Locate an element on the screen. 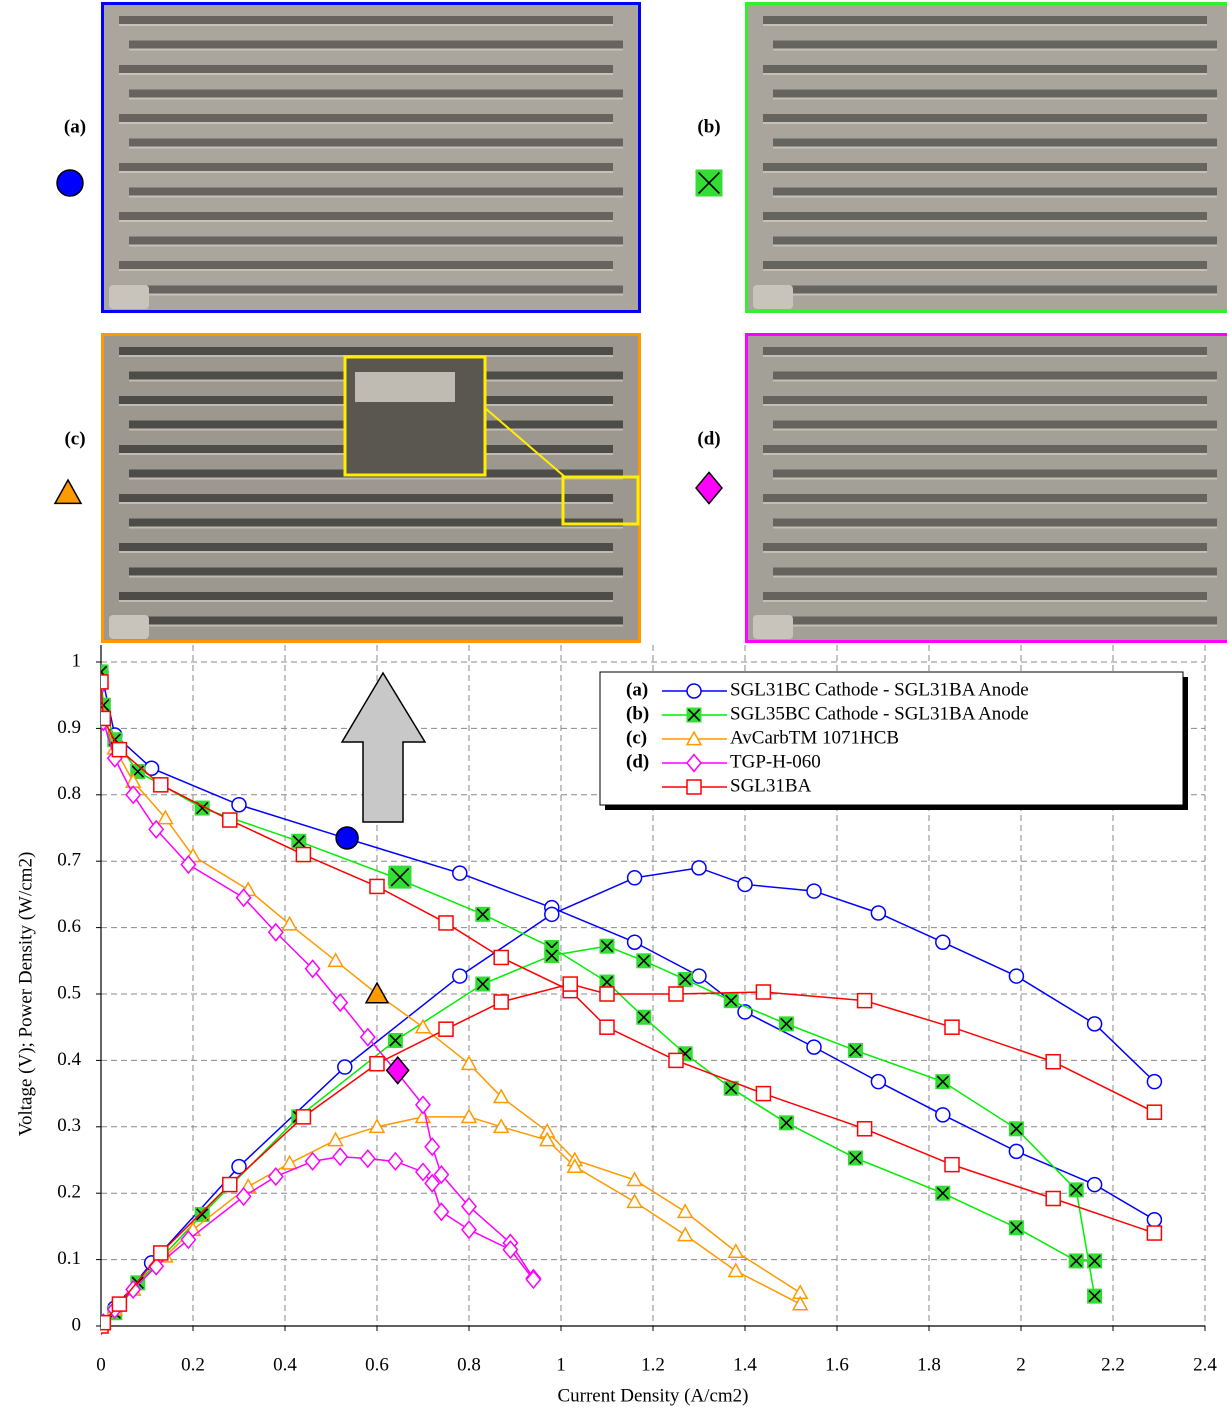 The height and width of the screenshot is (1414, 1227). zoom-connector is located at coordinates (525, 442).